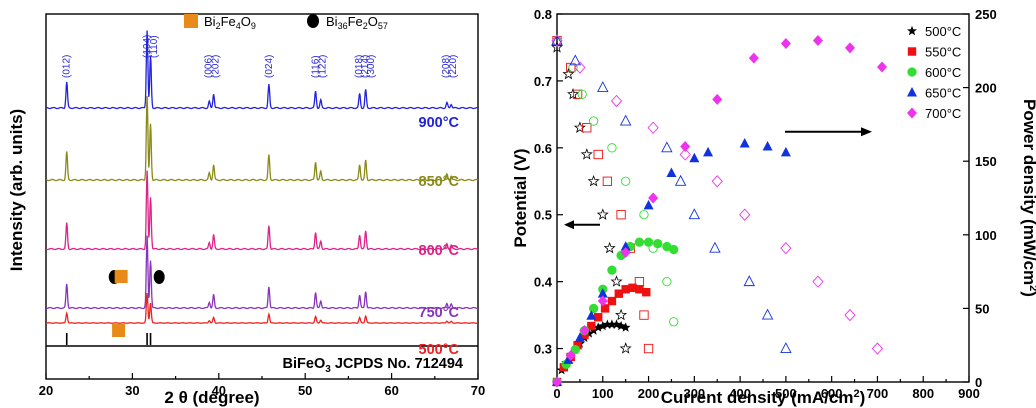  Describe the element at coordinates (786, 393) in the screenshot. I see `fc-x-tick-label: 500` at that location.